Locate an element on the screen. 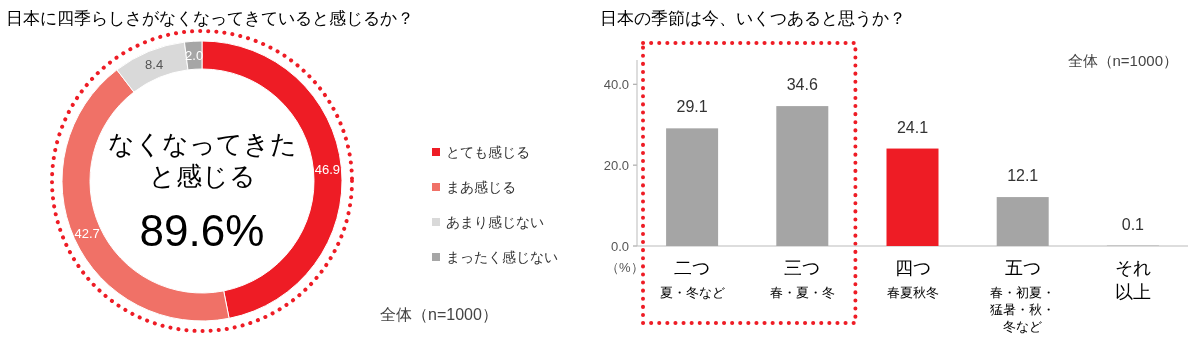 The height and width of the screenshot is (347, 1200). x-tick-label: 四つ春夏秋冬 is located at coordinates (912, 279).